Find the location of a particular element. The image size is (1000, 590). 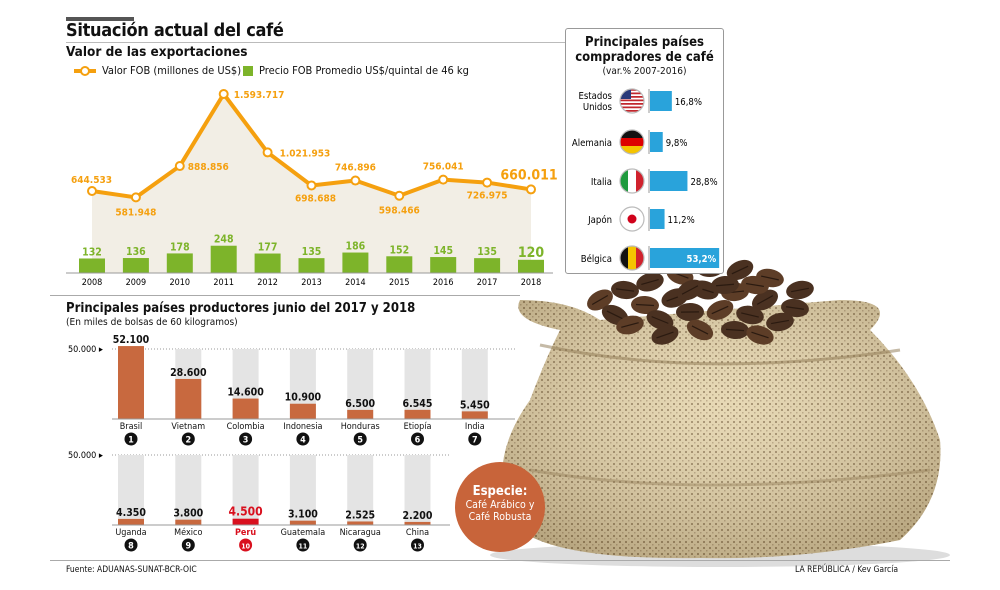

fob-value-label: 746.896 is located at coordinates (355, 168).